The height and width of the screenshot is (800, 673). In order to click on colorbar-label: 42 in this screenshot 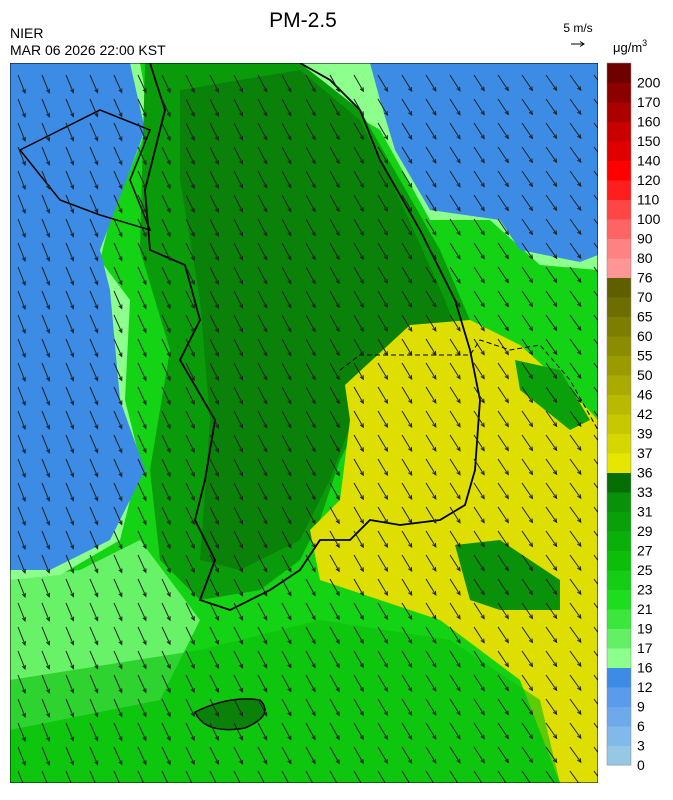, I will do `click(645, 414)`.